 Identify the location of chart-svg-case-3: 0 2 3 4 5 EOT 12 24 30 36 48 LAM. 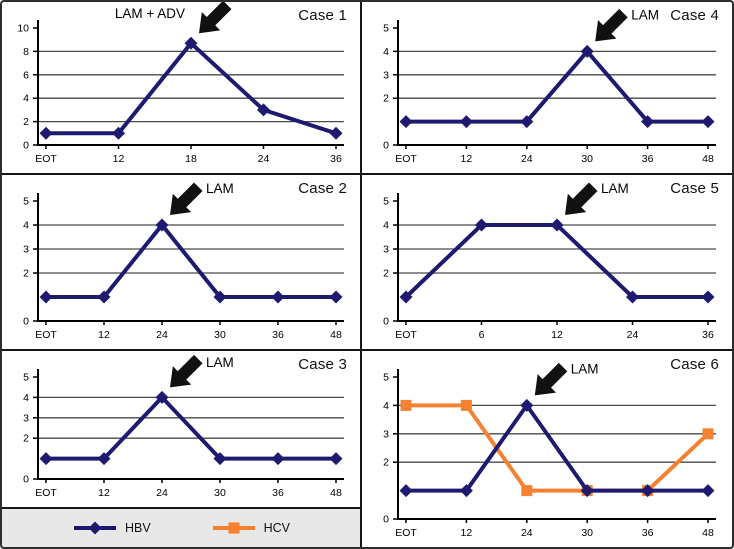
(183, 426).